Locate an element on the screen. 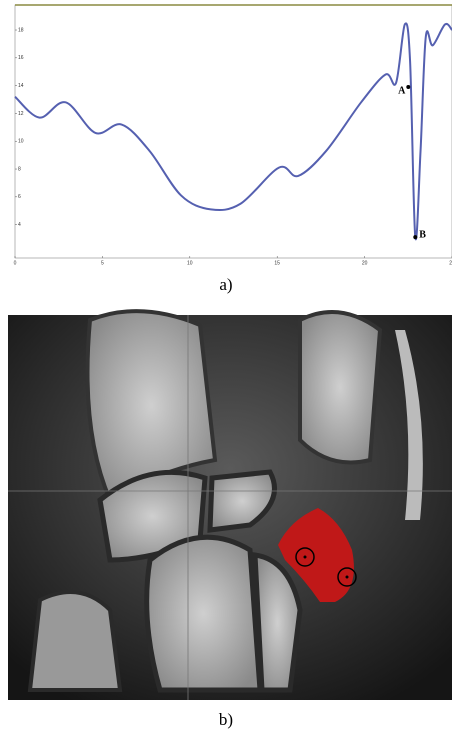 The width and height of the screenshot is (452, 742). x-tick-label: 5 is located at coordinates (102, 263).